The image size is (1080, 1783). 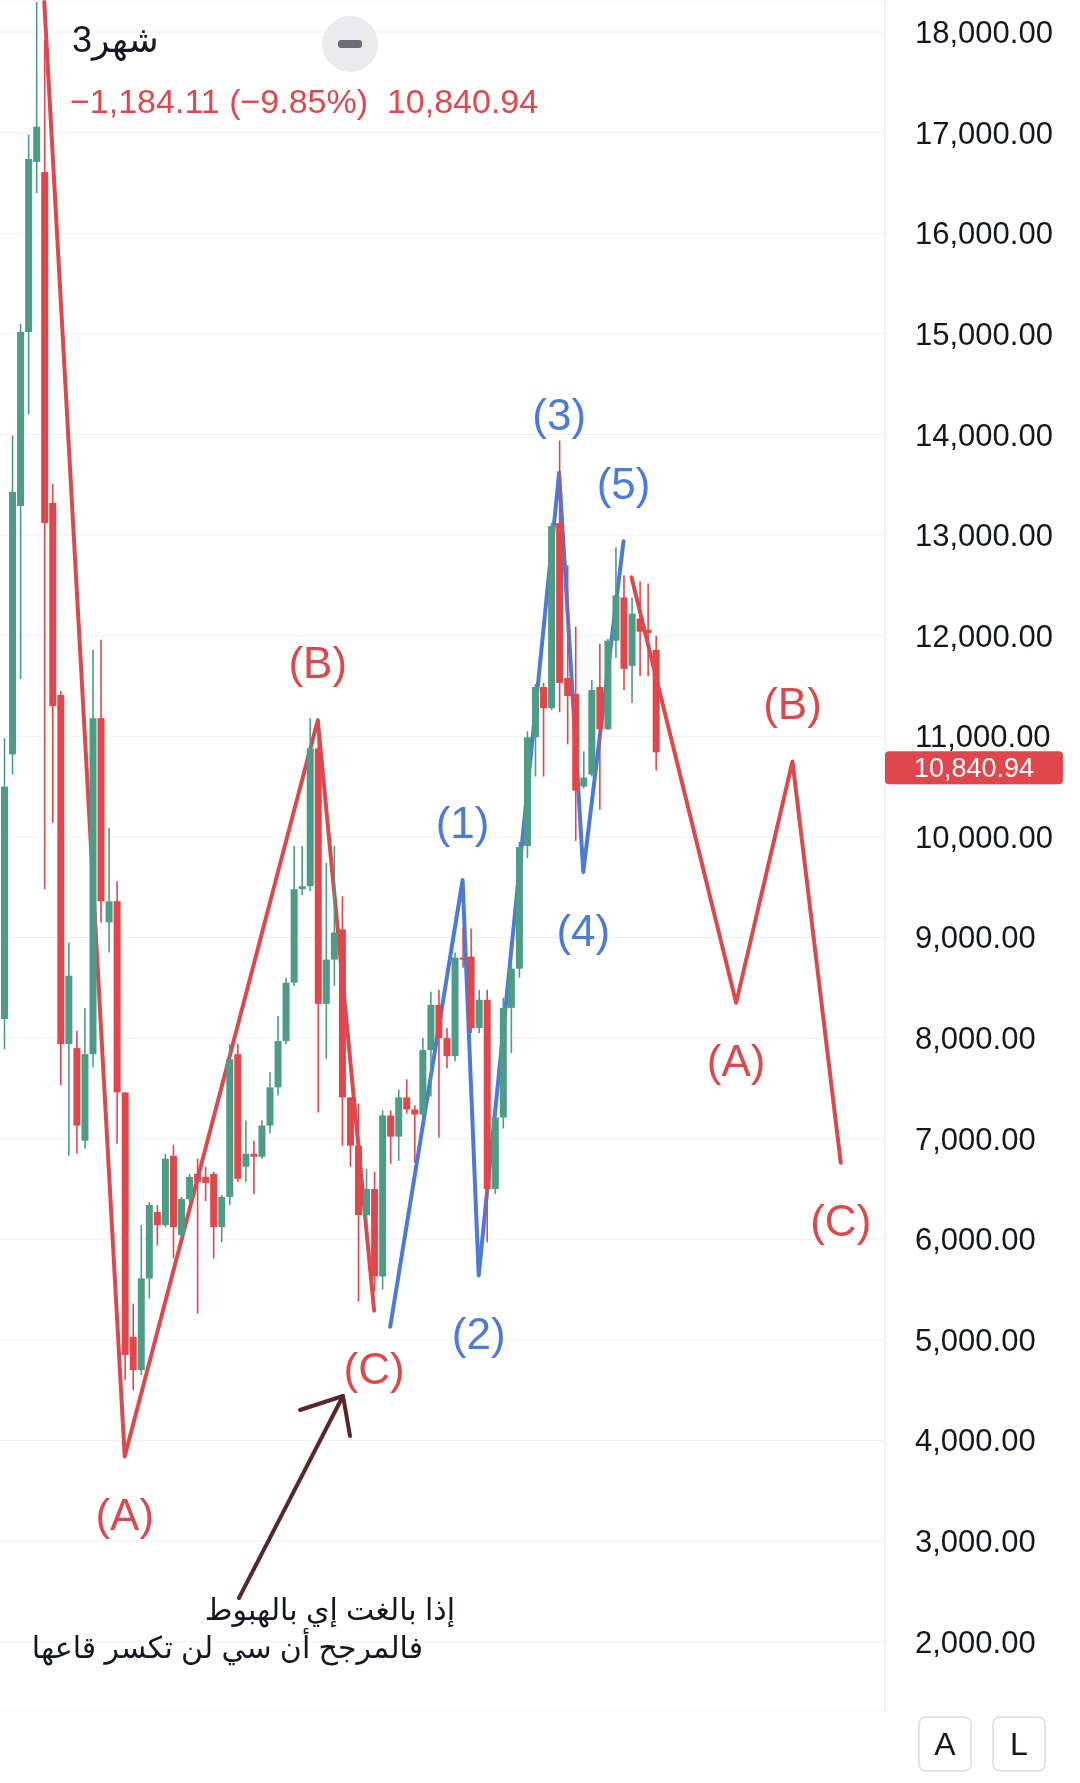 I want to click on text: 10,840.94, so click(x=974, y=767).